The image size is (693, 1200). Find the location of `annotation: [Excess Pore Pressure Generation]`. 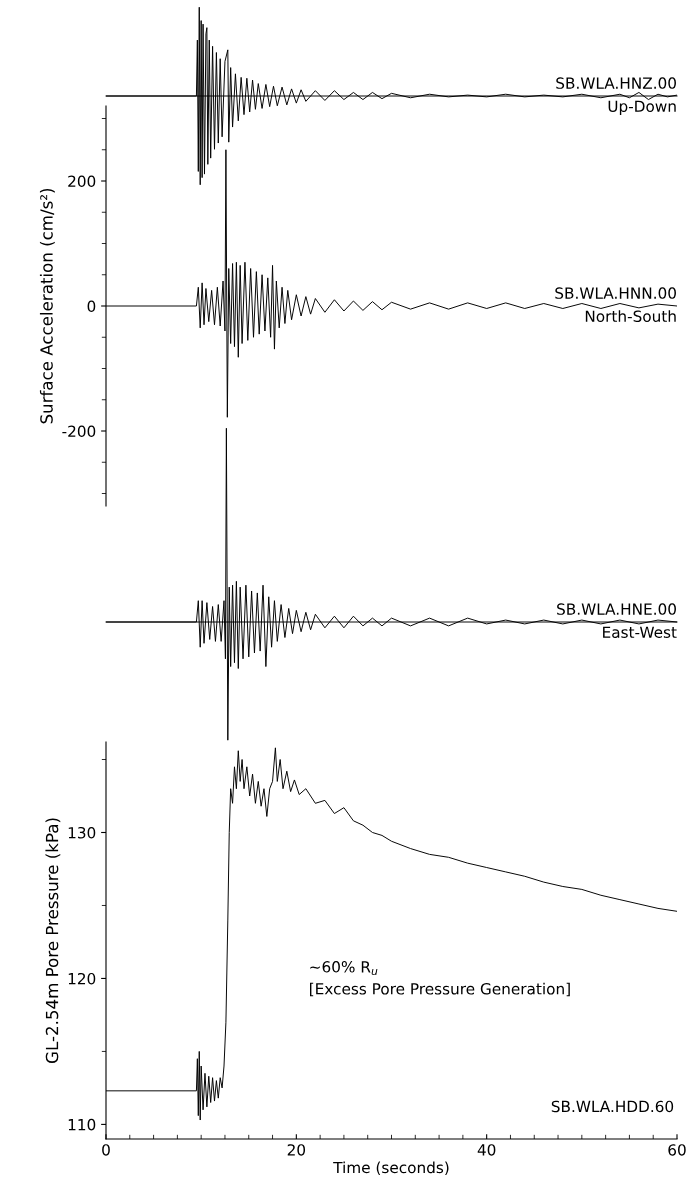

annotation: [Excess Pore Pressure Generation] is located at coordinates (440, 989).